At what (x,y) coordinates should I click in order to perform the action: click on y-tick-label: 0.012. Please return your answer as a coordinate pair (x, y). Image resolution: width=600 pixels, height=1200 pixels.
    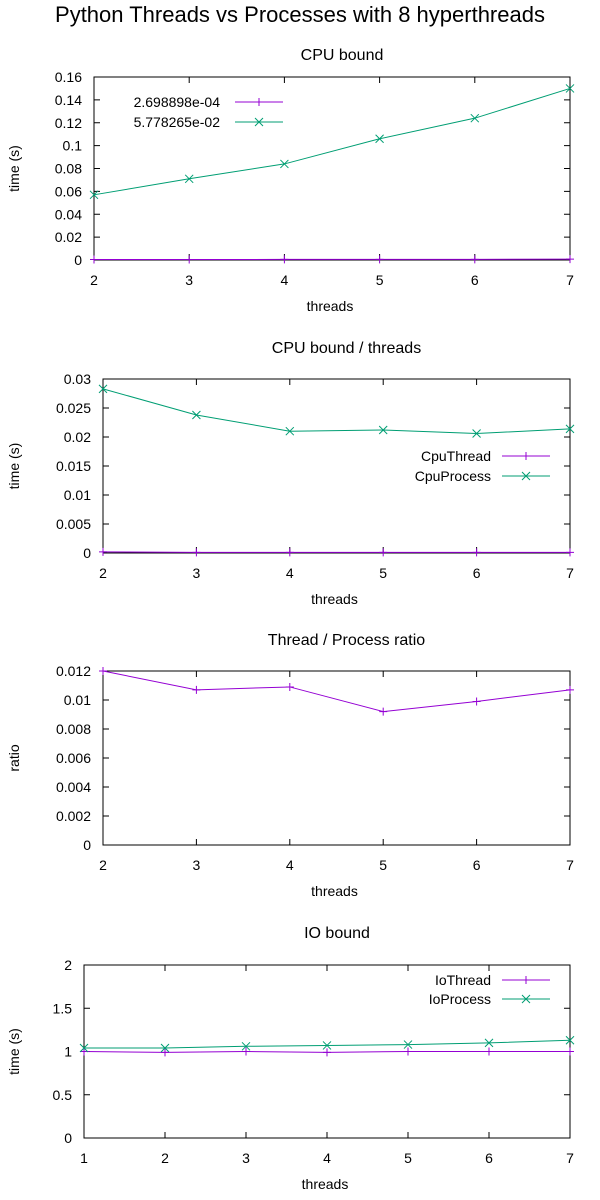
    Looking at the image, I should click on (73, 671).